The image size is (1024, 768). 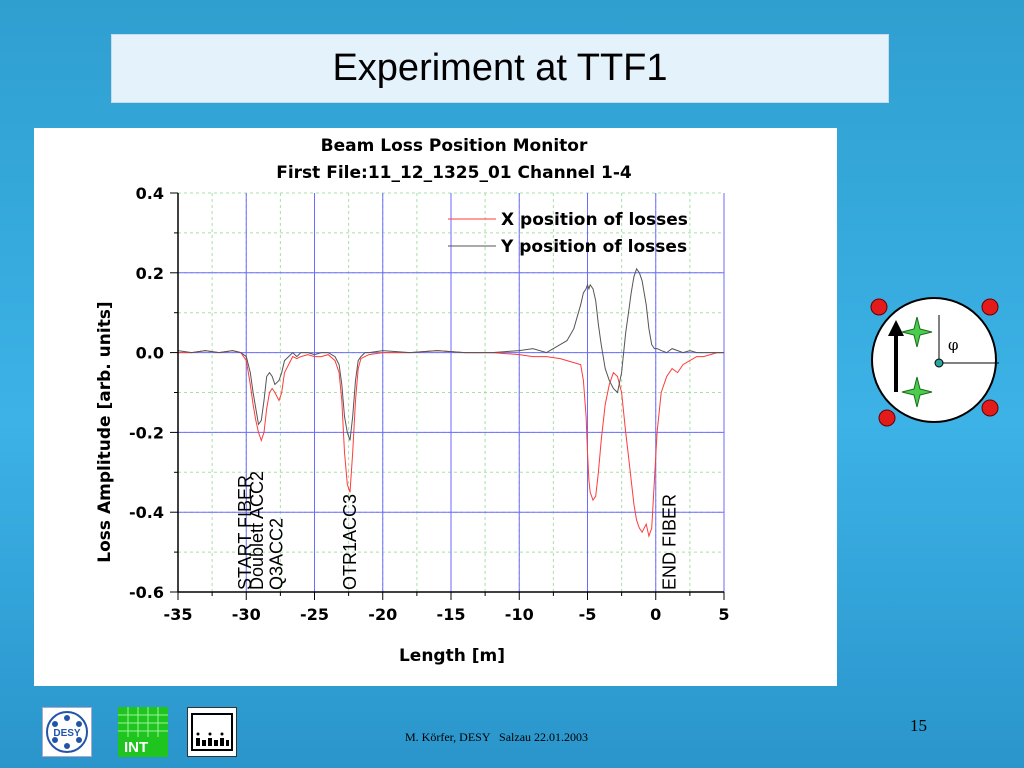 What do you see at coordinates (245, 532) in the screenshot?
I see `marker-label-start-fiber: START FIBER` at bounding box center [245, 532].